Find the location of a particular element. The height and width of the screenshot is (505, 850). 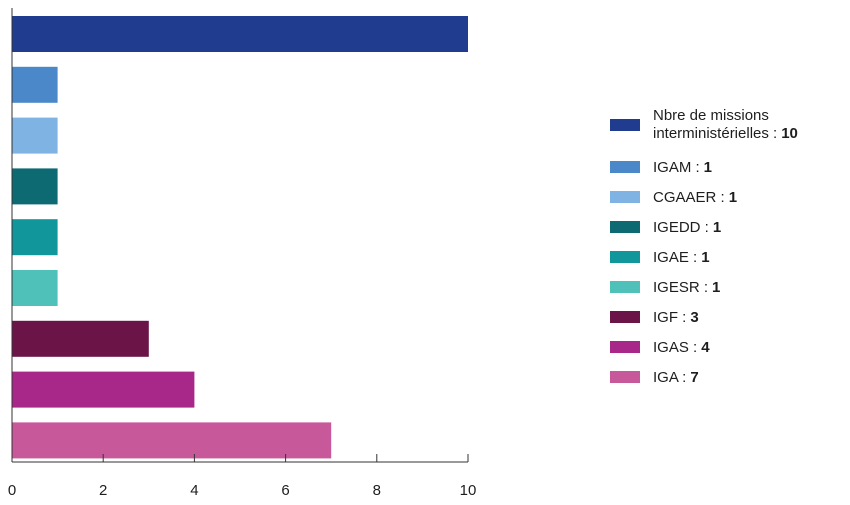

x-tick-label: 4 is located at coordinates (194, 490).